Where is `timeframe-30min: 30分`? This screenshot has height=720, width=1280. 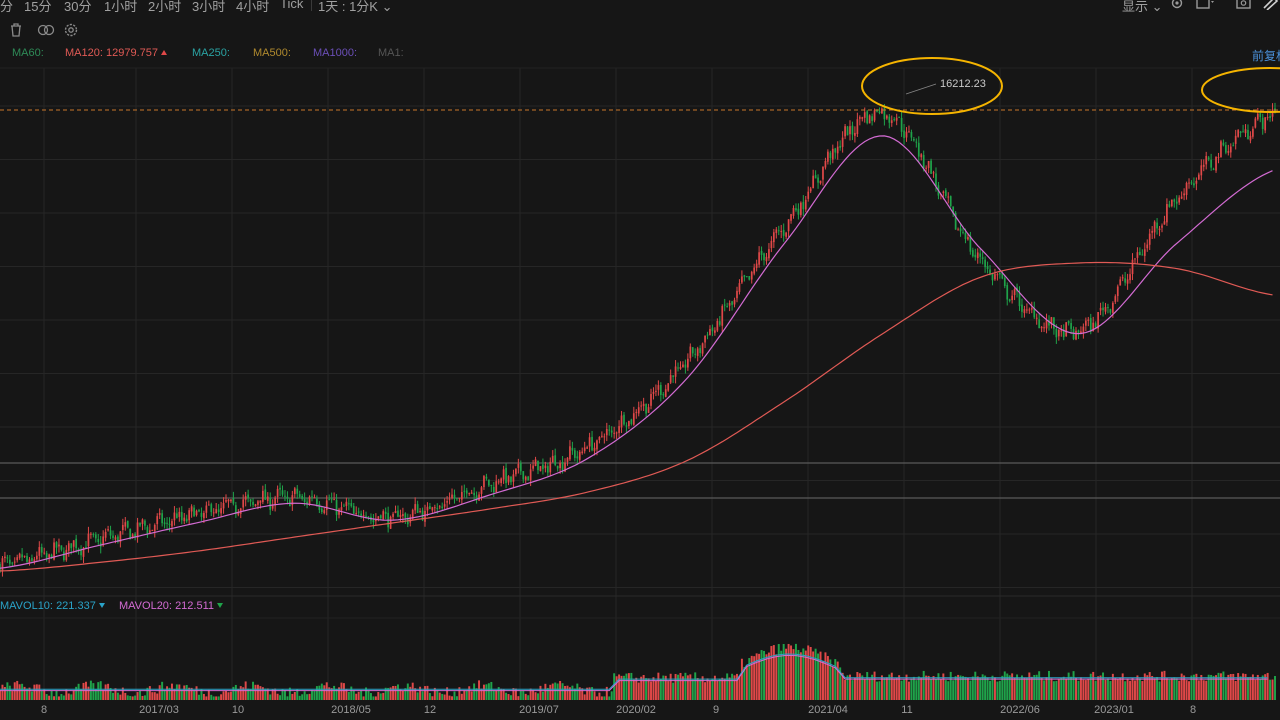
timeframe-30min: 30分 is located at coordinates (78, 7).